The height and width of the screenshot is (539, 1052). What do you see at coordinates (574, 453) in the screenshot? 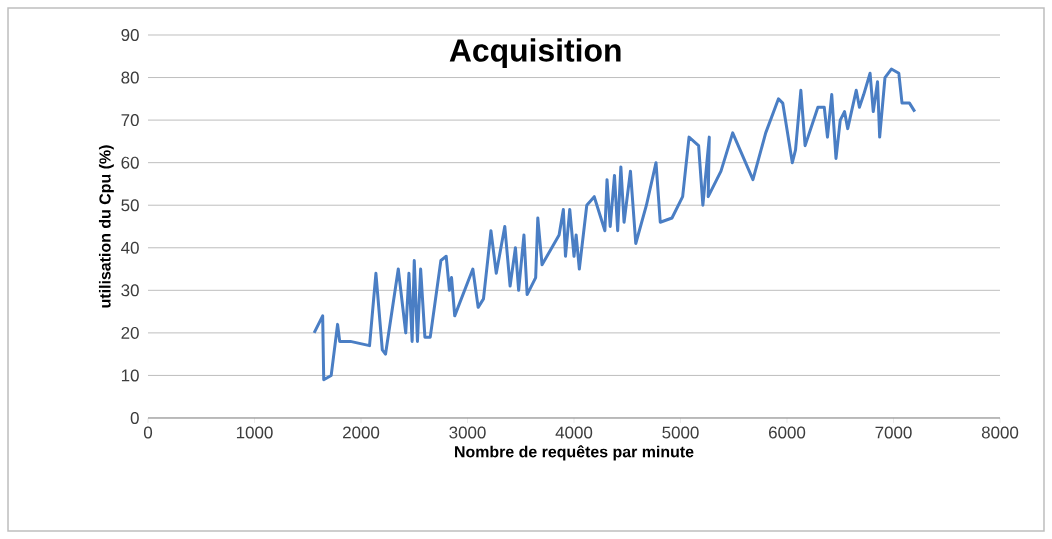
I see `x-axis-title: Nombre de requêtes par minute` at bounding box center [574, 453].